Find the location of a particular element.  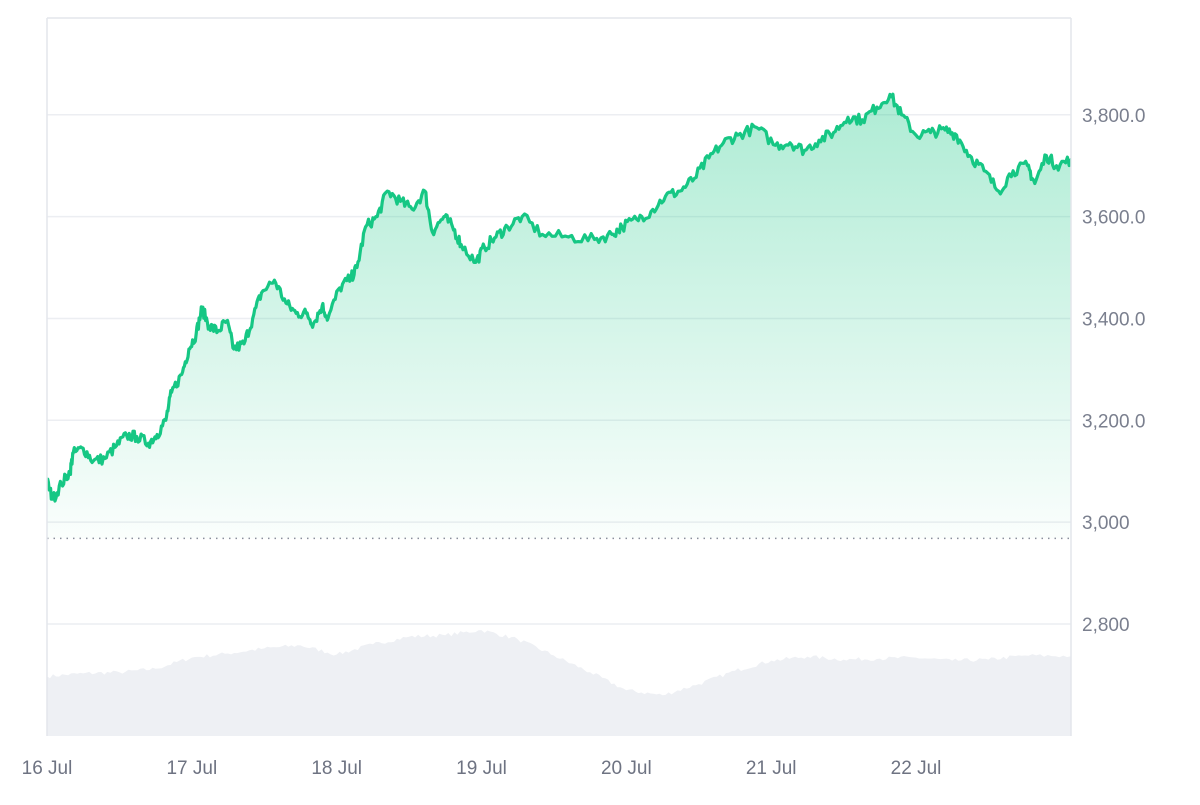

y-tick-label: 3,600.0 is located at coordinates (1113, 218).